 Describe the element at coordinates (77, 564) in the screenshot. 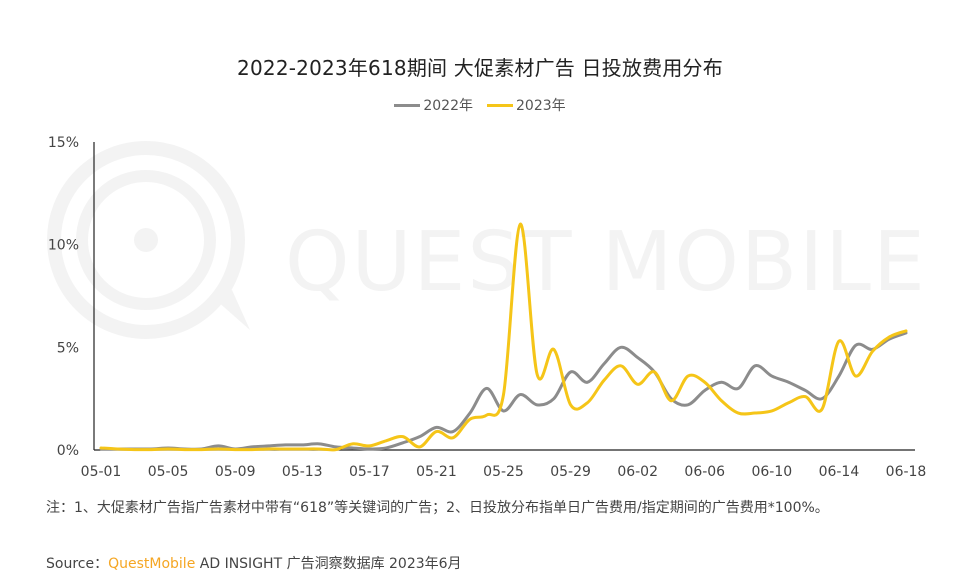

I see `source-prefix: Source：` at that location.